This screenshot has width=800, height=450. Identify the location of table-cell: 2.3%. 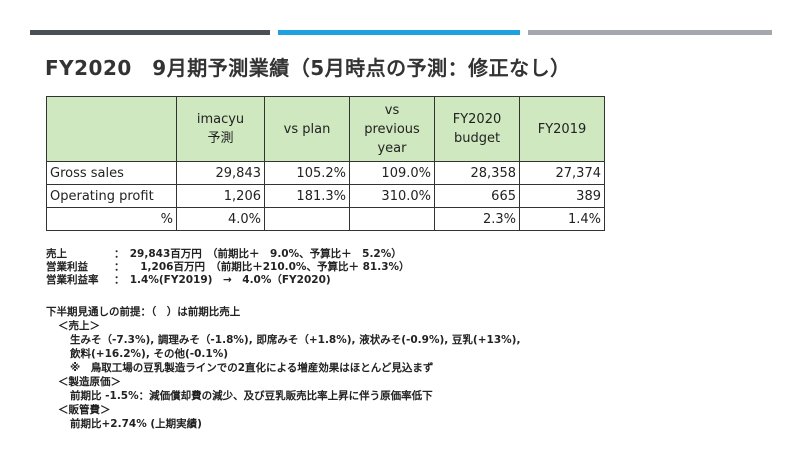
(477, 219).